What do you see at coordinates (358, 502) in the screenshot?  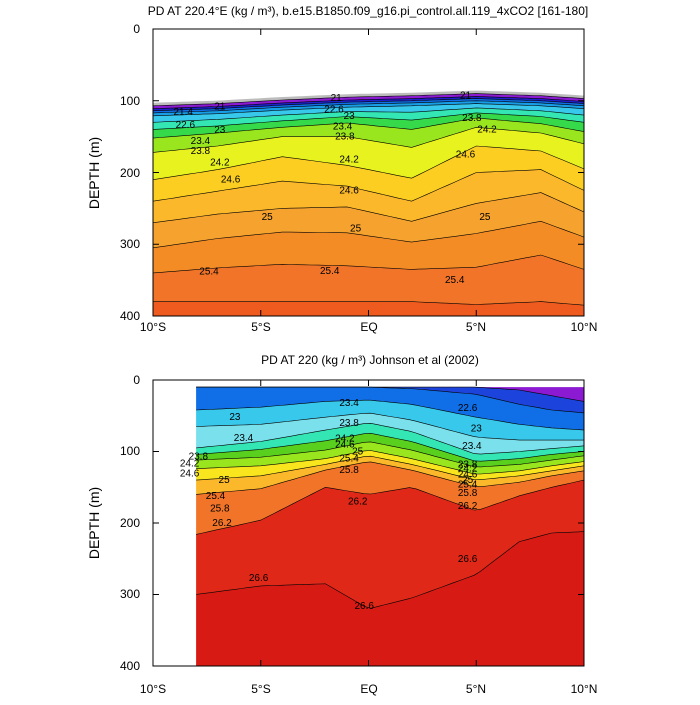 I see `contour-label: 26.2` at bounding box center [358, 502].